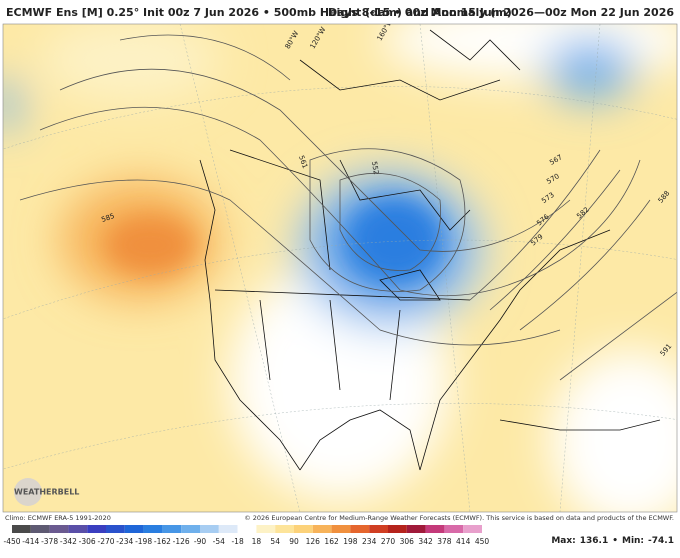 The image size is (680, 558). Describe the element at coordinates (30, 541) in the screenshot. I see `colorbar-label: -414` at that location.